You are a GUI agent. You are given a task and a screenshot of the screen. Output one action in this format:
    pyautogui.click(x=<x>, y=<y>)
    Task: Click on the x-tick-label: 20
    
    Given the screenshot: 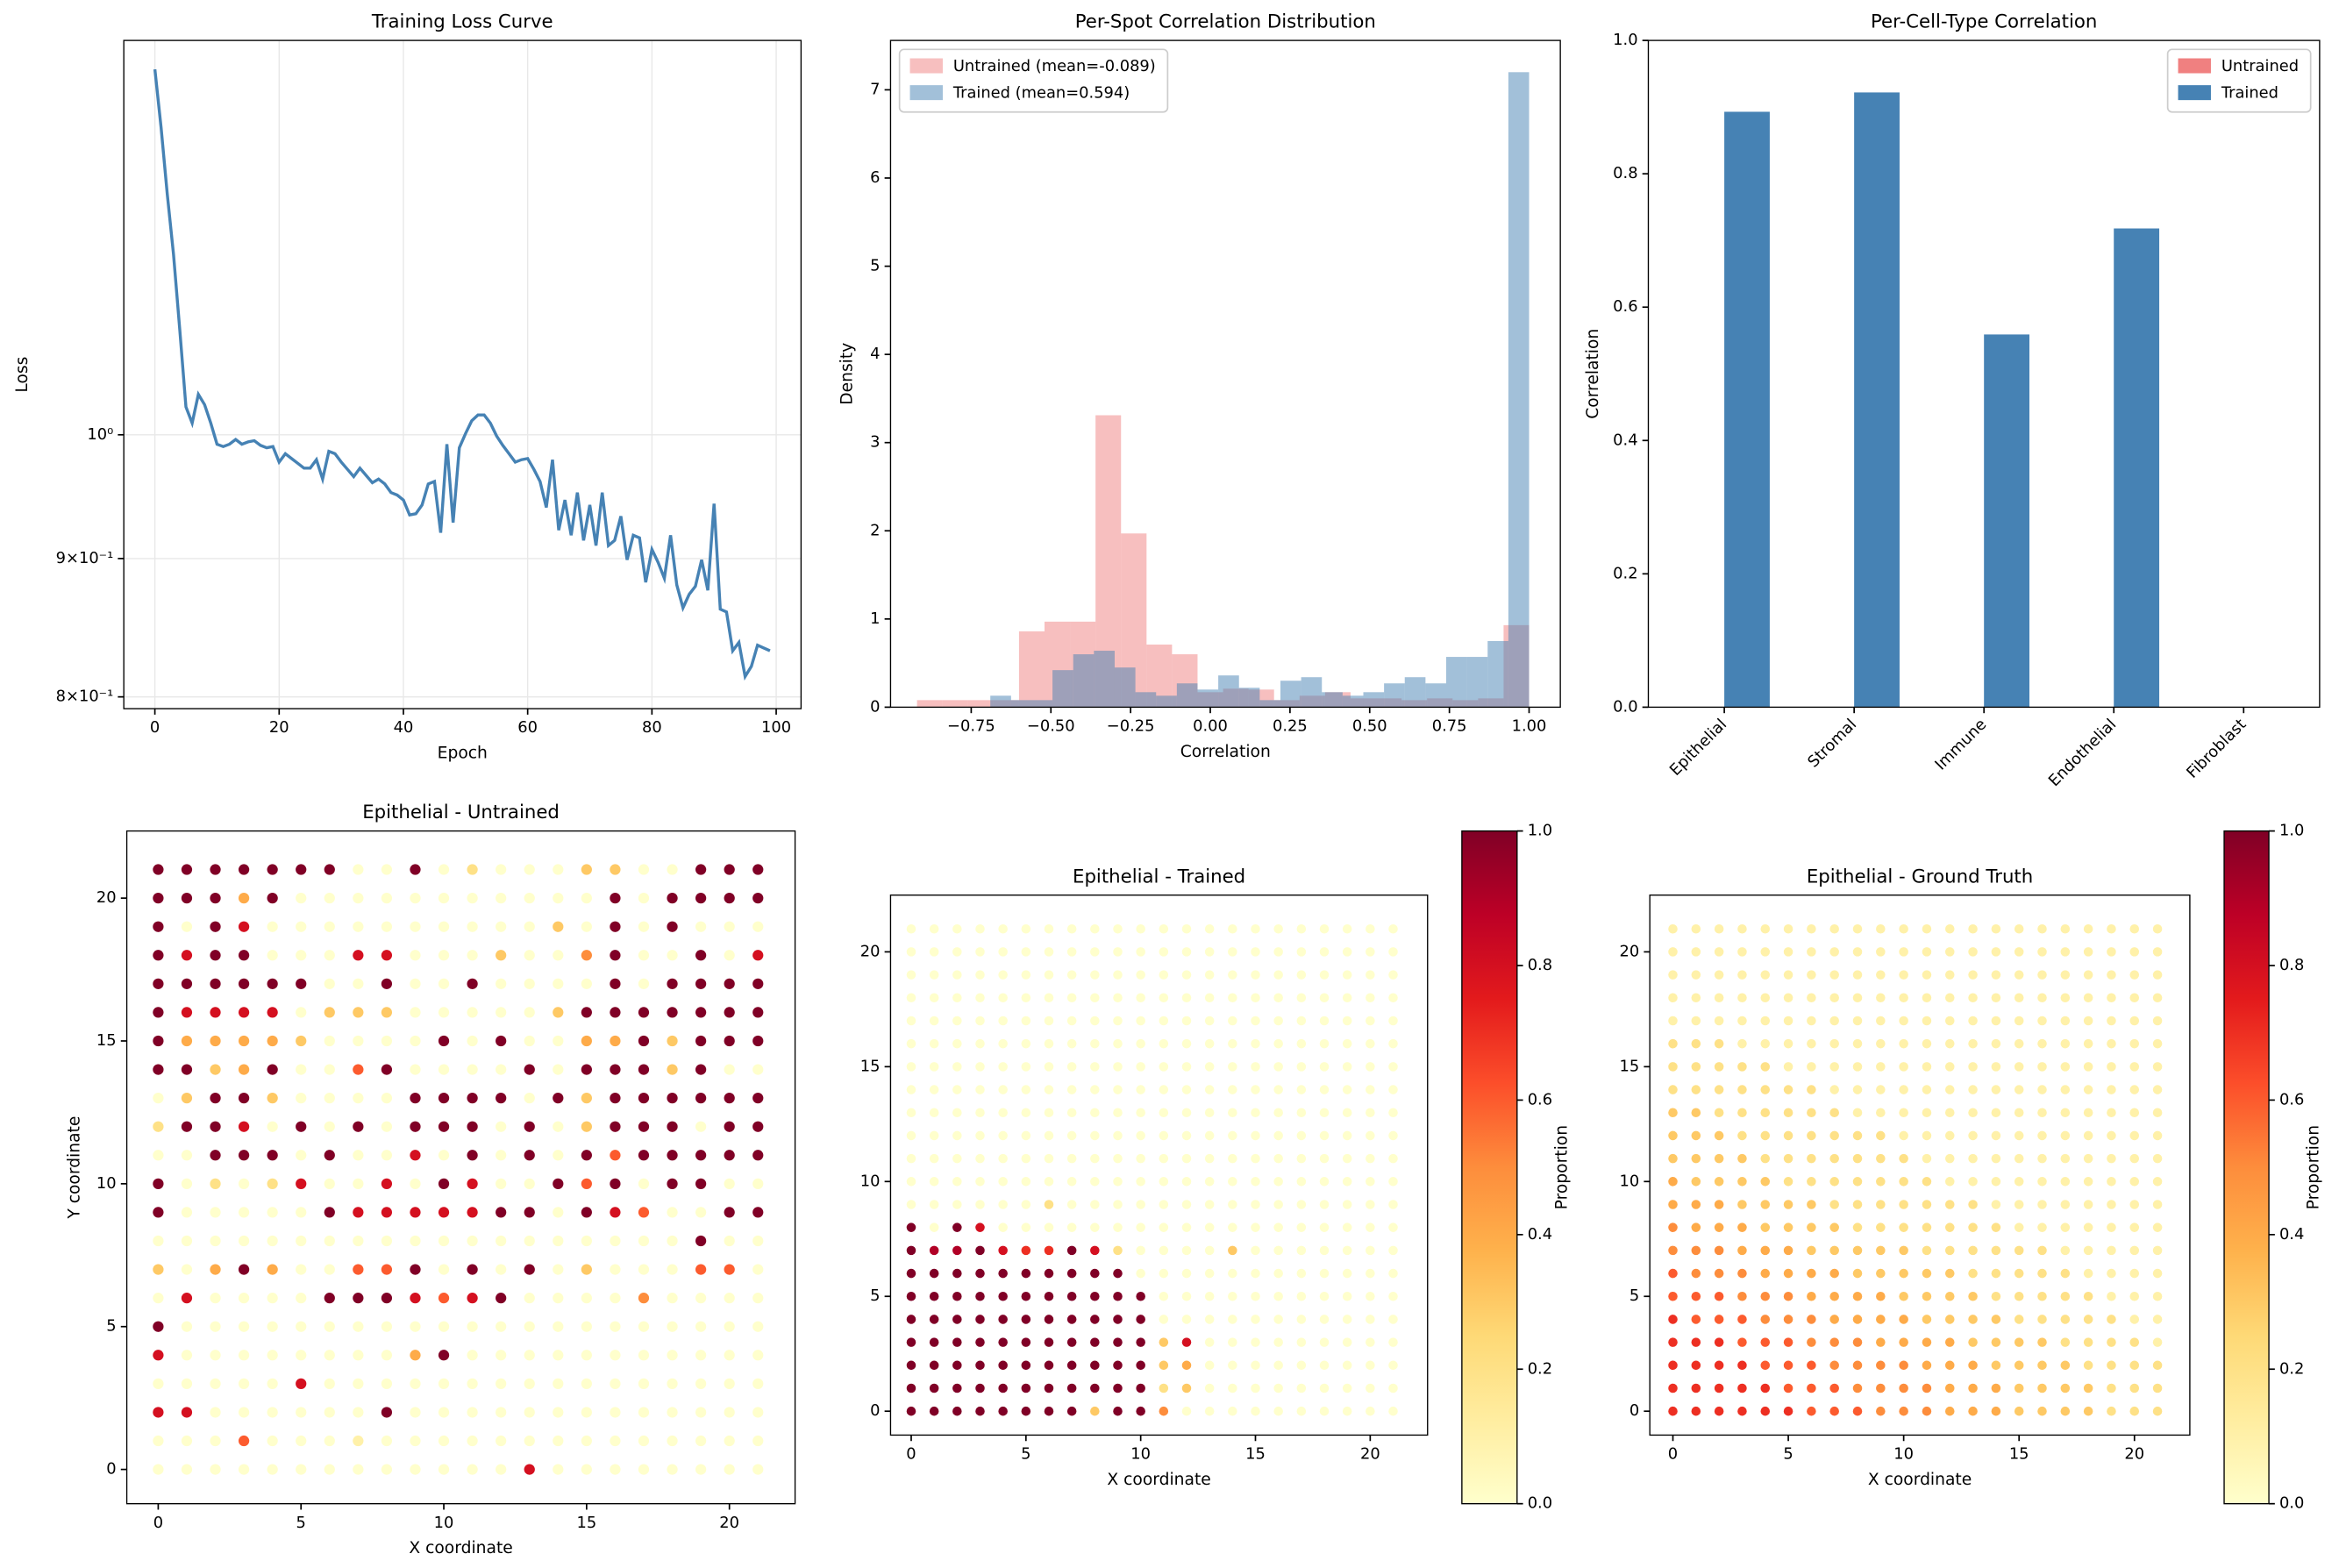 What is the action you would take?
    pyautogui.click(x=2134, y=1455)
    